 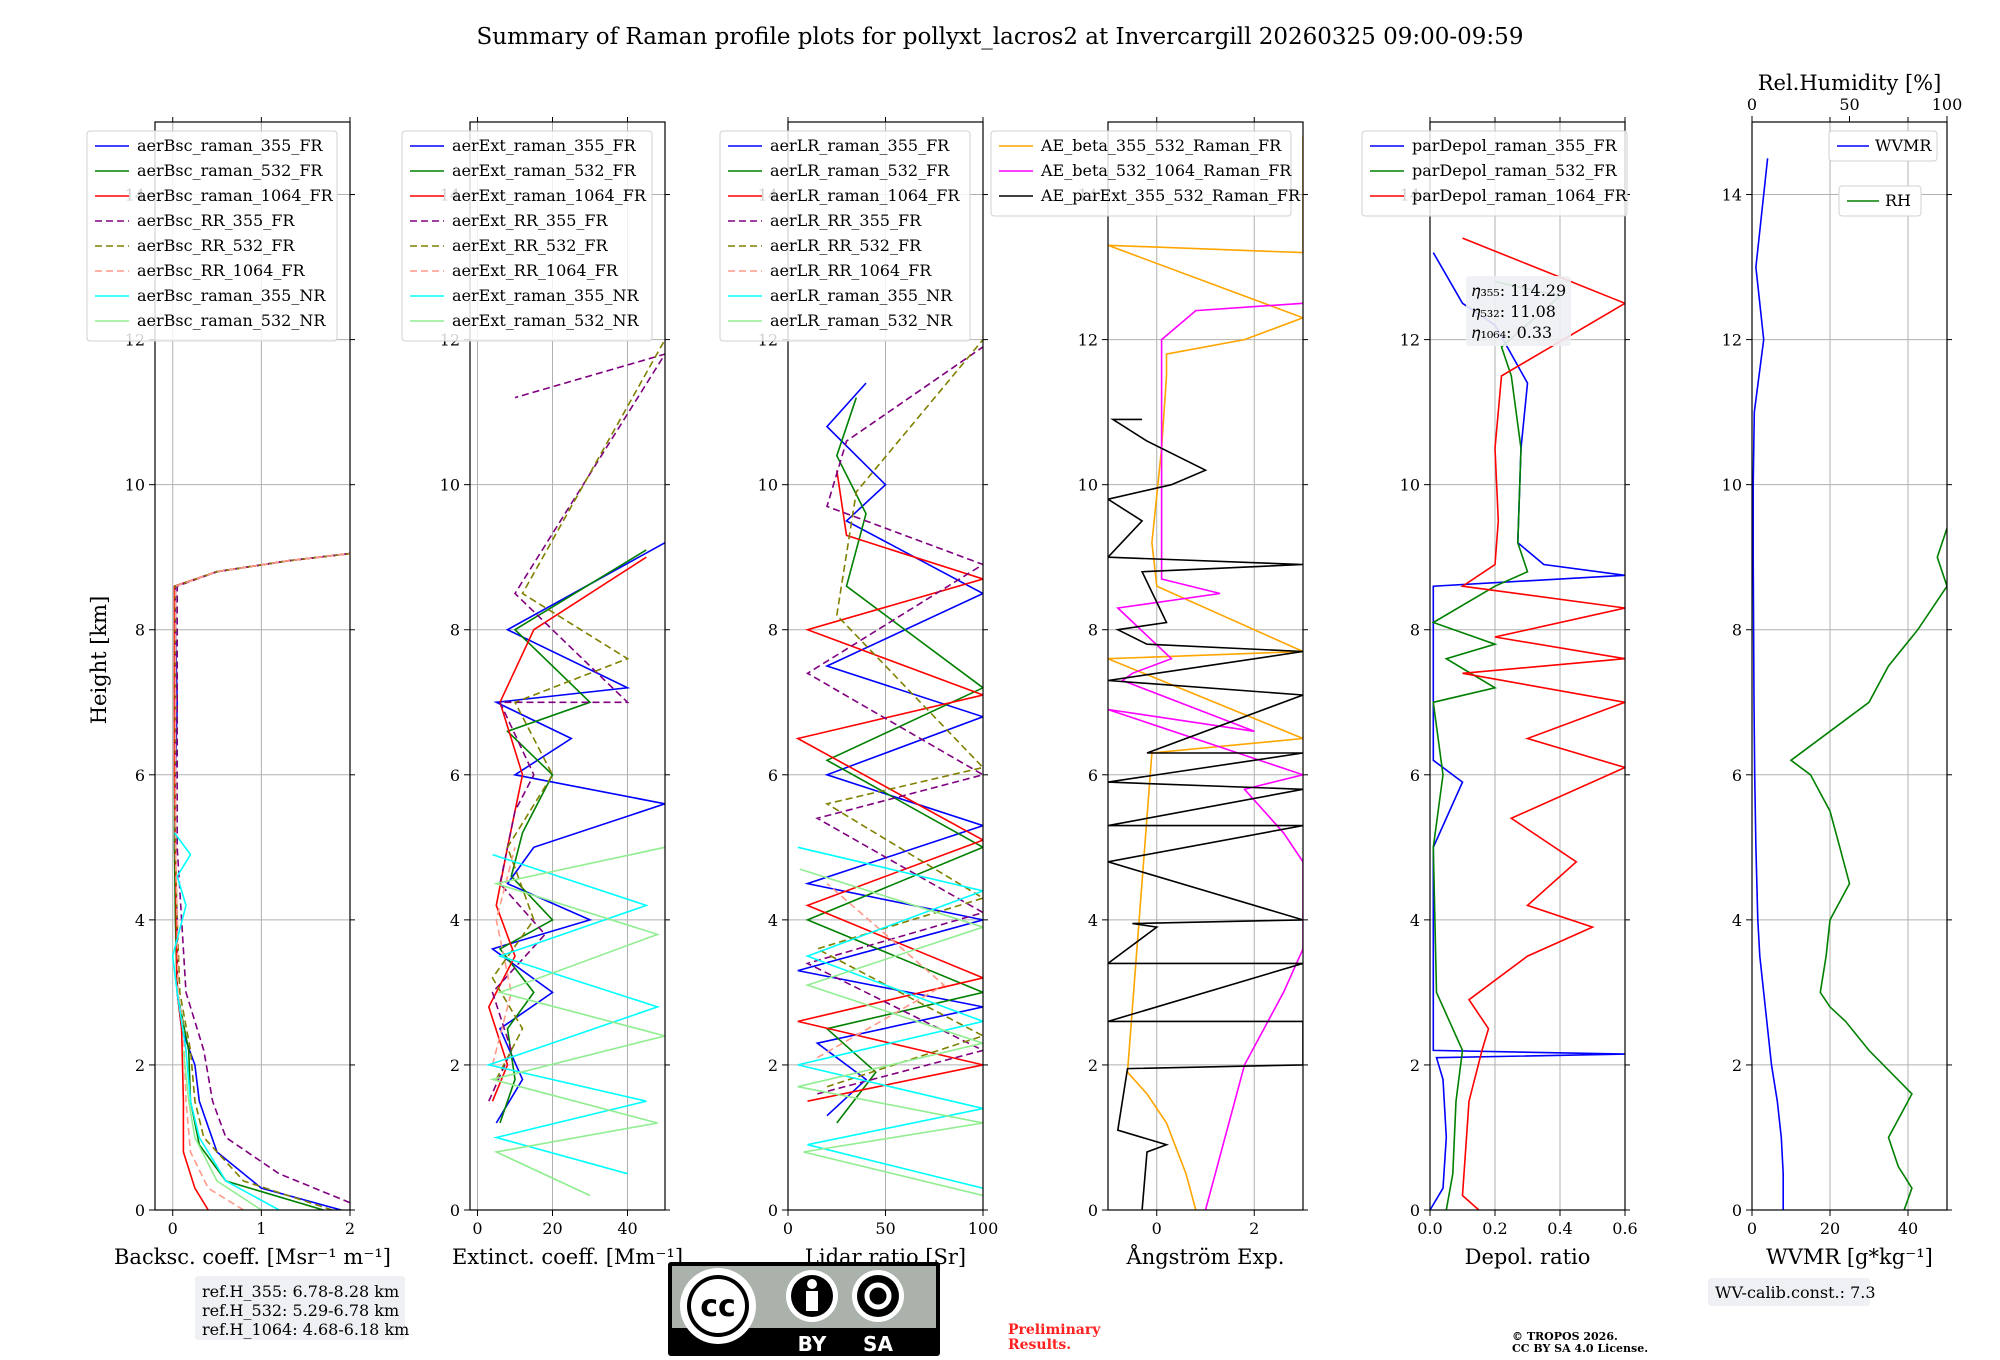 I want to click on top-x-tick-label: 50, so click(x=1849, y=104).